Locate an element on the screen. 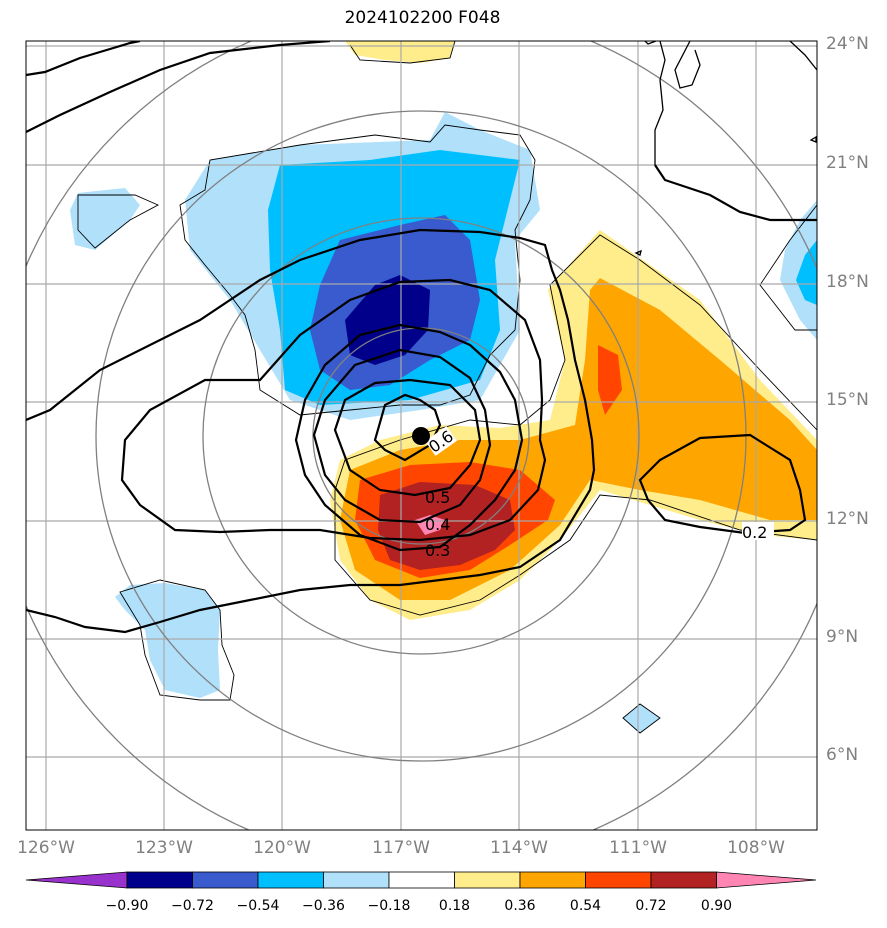 The image size is (887, 928). thin-contour-positive-south is located at coordinates (575, 553).